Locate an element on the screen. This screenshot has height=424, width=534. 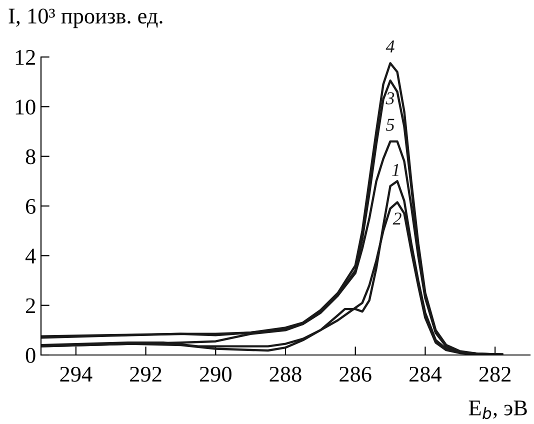
x-tick-label: 294 is located at coordinates (76, 374).